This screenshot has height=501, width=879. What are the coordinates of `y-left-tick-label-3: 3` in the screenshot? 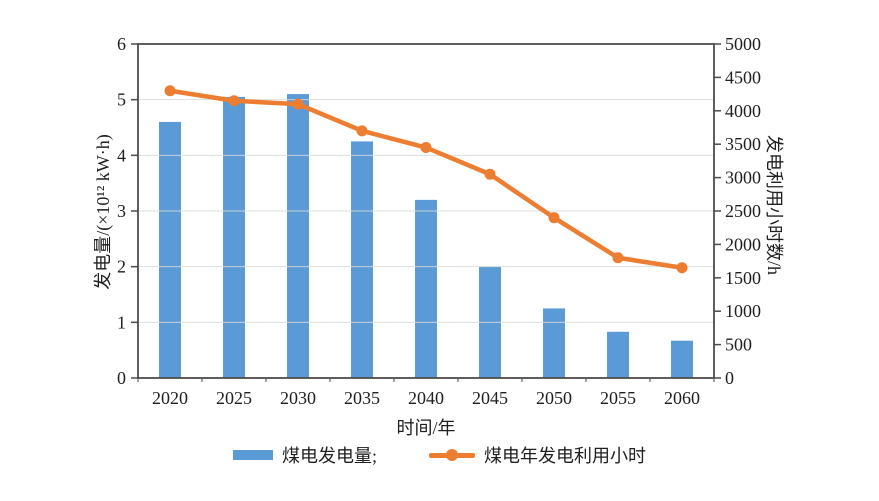 It's located at (121, 211).